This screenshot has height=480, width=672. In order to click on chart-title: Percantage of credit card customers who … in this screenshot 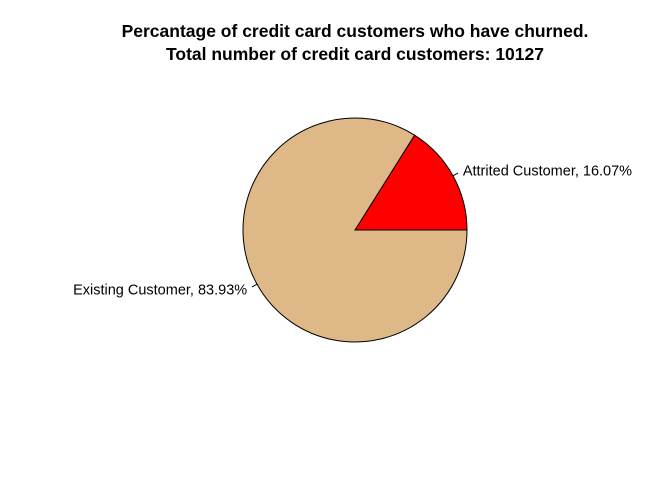, I will do `click(355, 31)`.